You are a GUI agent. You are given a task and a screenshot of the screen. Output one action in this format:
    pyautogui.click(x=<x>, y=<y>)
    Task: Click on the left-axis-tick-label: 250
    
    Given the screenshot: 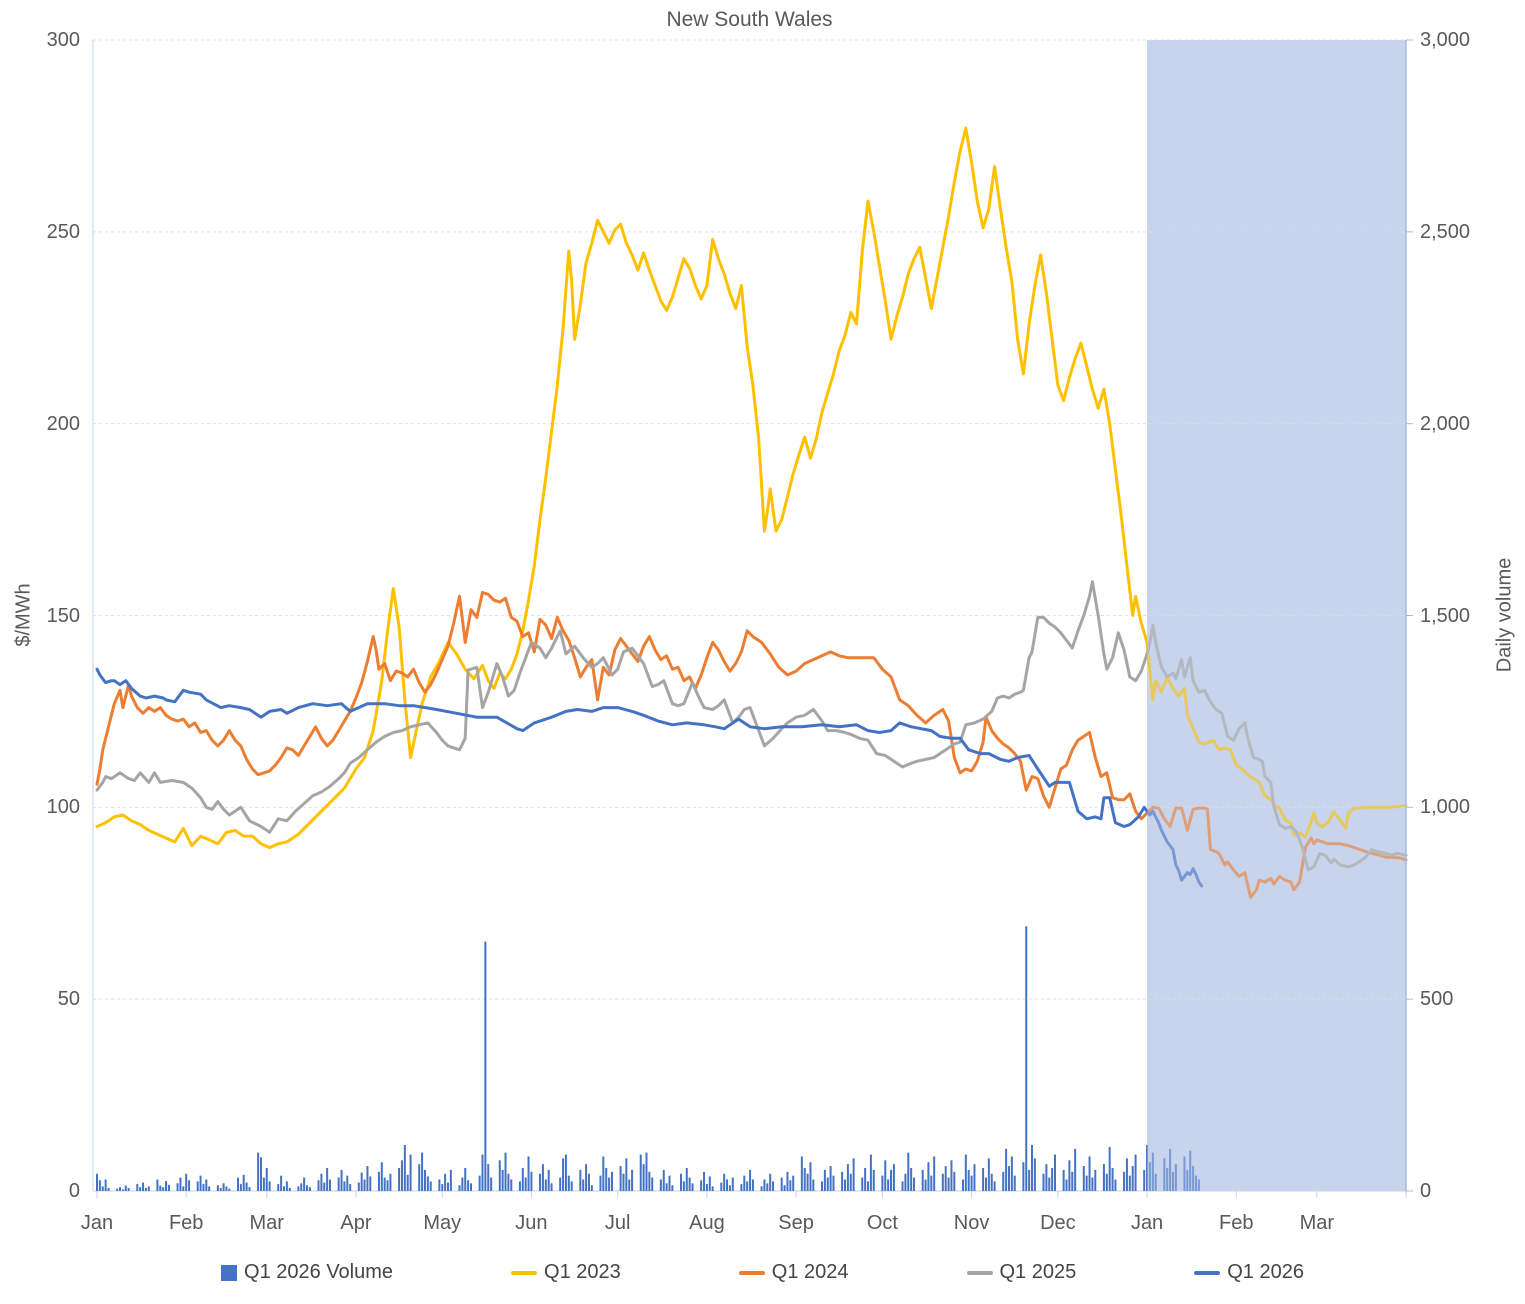 What is the action you would take?
    pyautogui.click(x=63, y=231)
    